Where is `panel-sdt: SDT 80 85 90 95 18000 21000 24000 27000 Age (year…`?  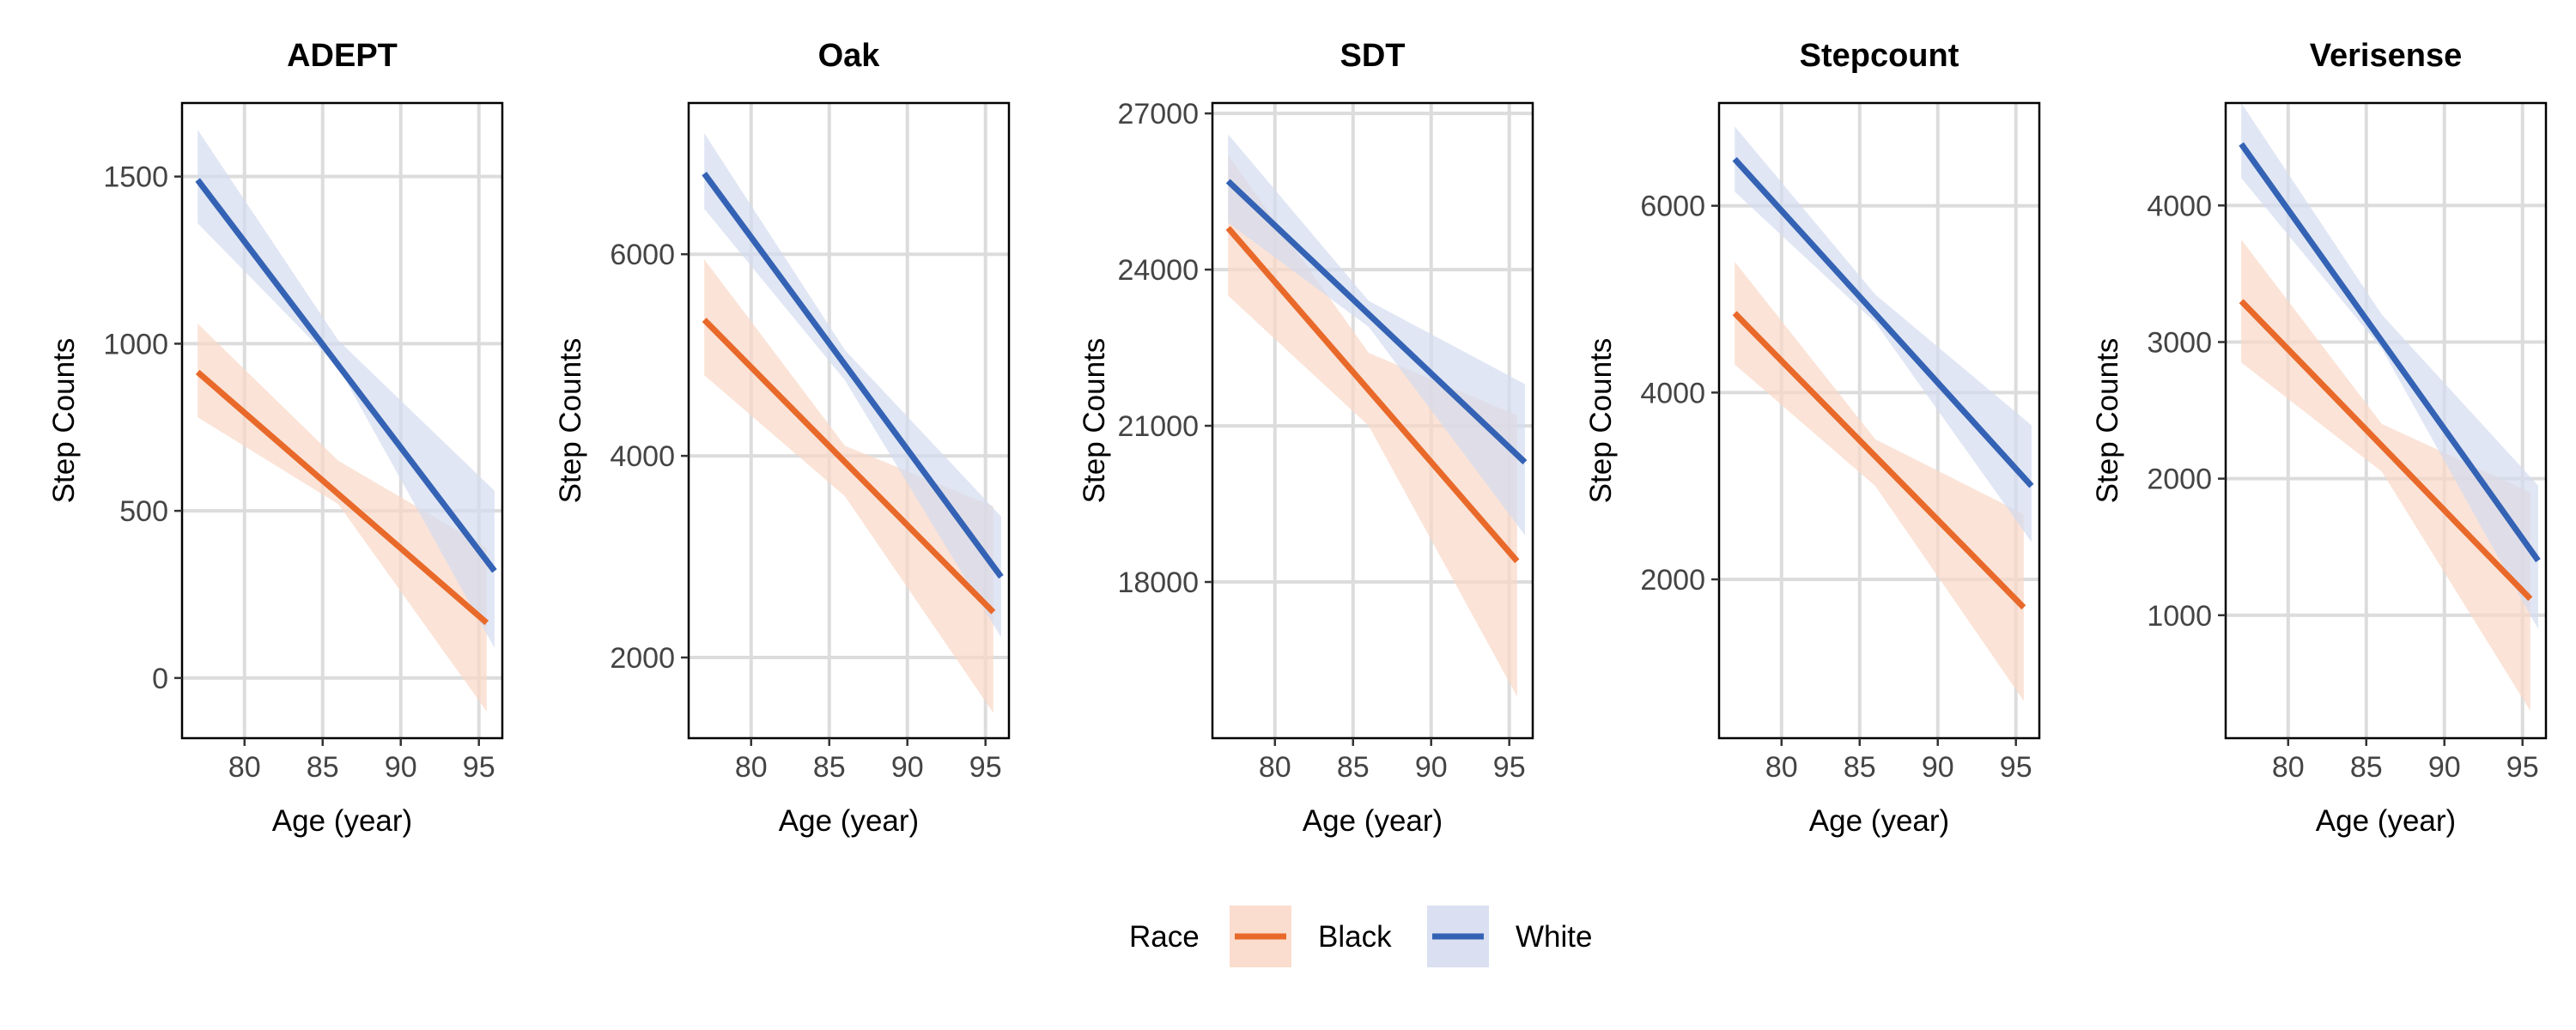 panel-sdt: SDT 80 85 90 95 18000 21000 24000 27000 Age (year… is located at coordinates (1306, 438).